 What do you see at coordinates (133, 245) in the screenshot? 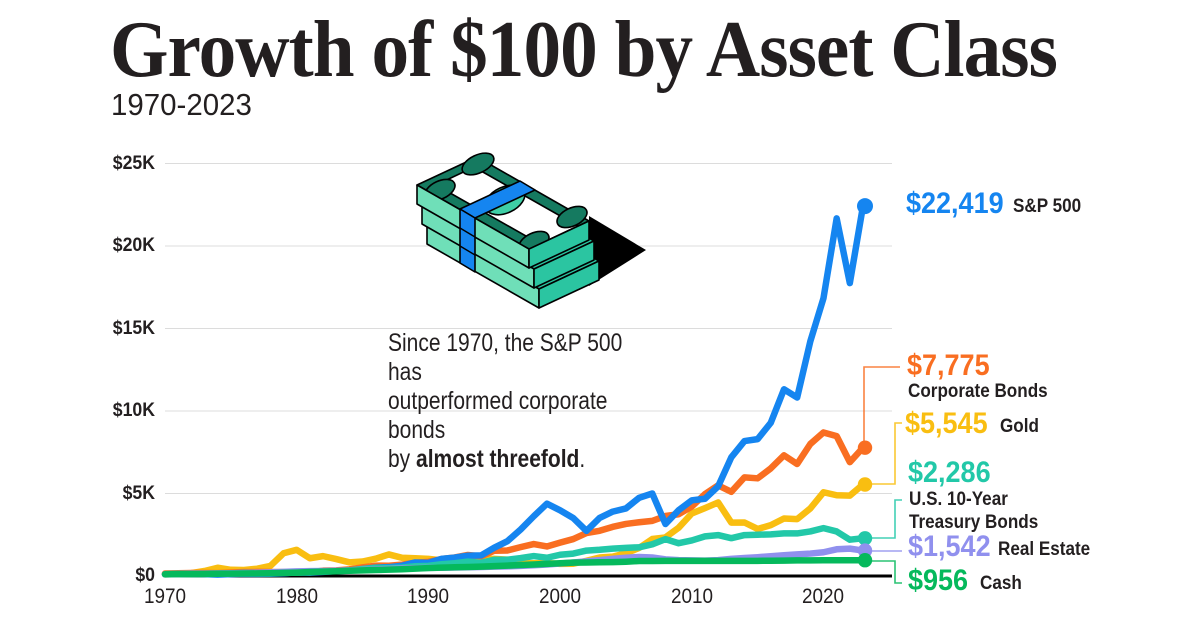
I see `y-axis-tick-label: $20K` at bounding box center [133, 245].